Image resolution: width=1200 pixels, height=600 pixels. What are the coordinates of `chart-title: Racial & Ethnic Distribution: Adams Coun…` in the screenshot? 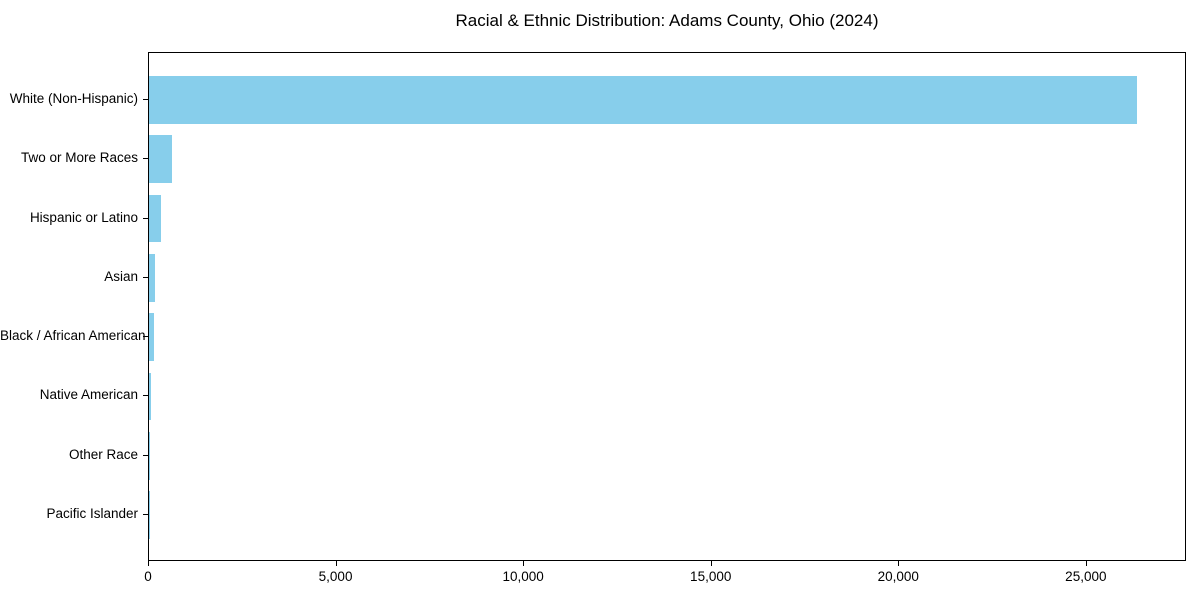 It's located at (667, 20).